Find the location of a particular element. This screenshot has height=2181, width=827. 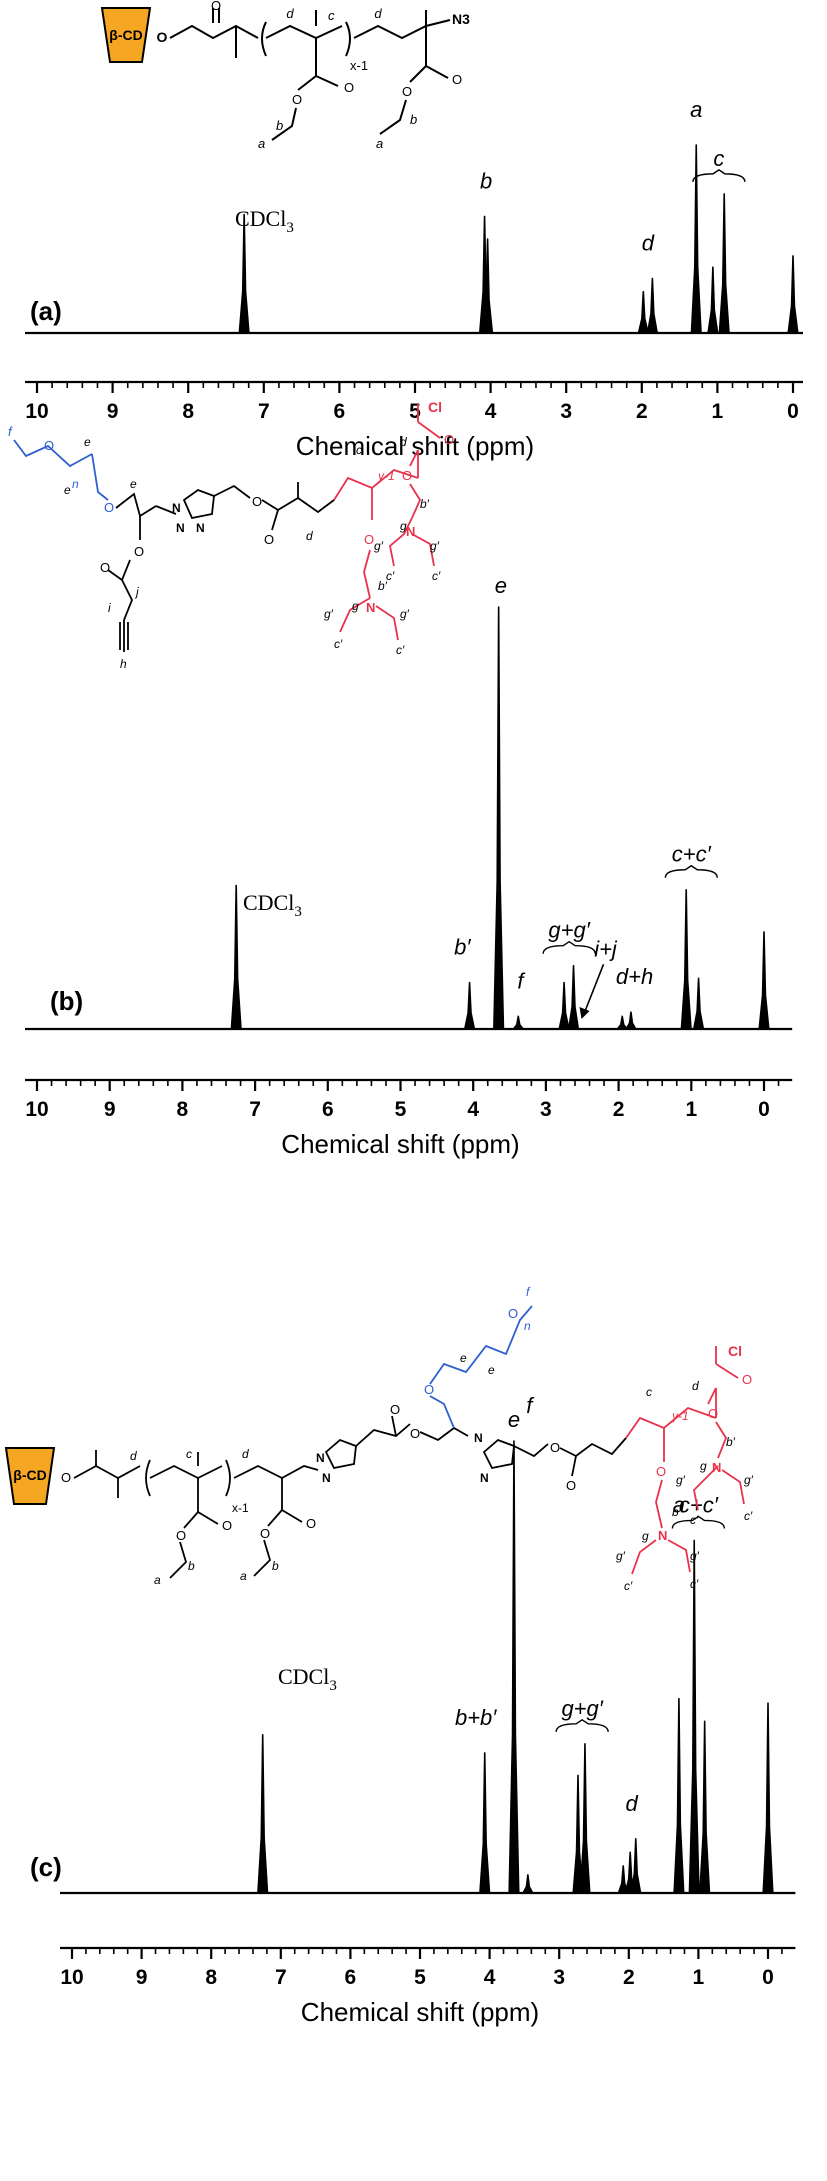

x-tick-label: 5 is located at coordinates (401, 1109).